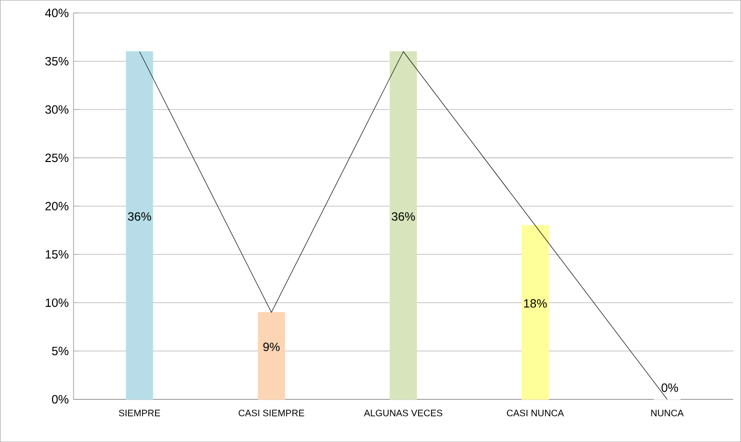 The width and height of the screenshot is (741, 442). I want to click on data-label: 0%, so click(670, 387).